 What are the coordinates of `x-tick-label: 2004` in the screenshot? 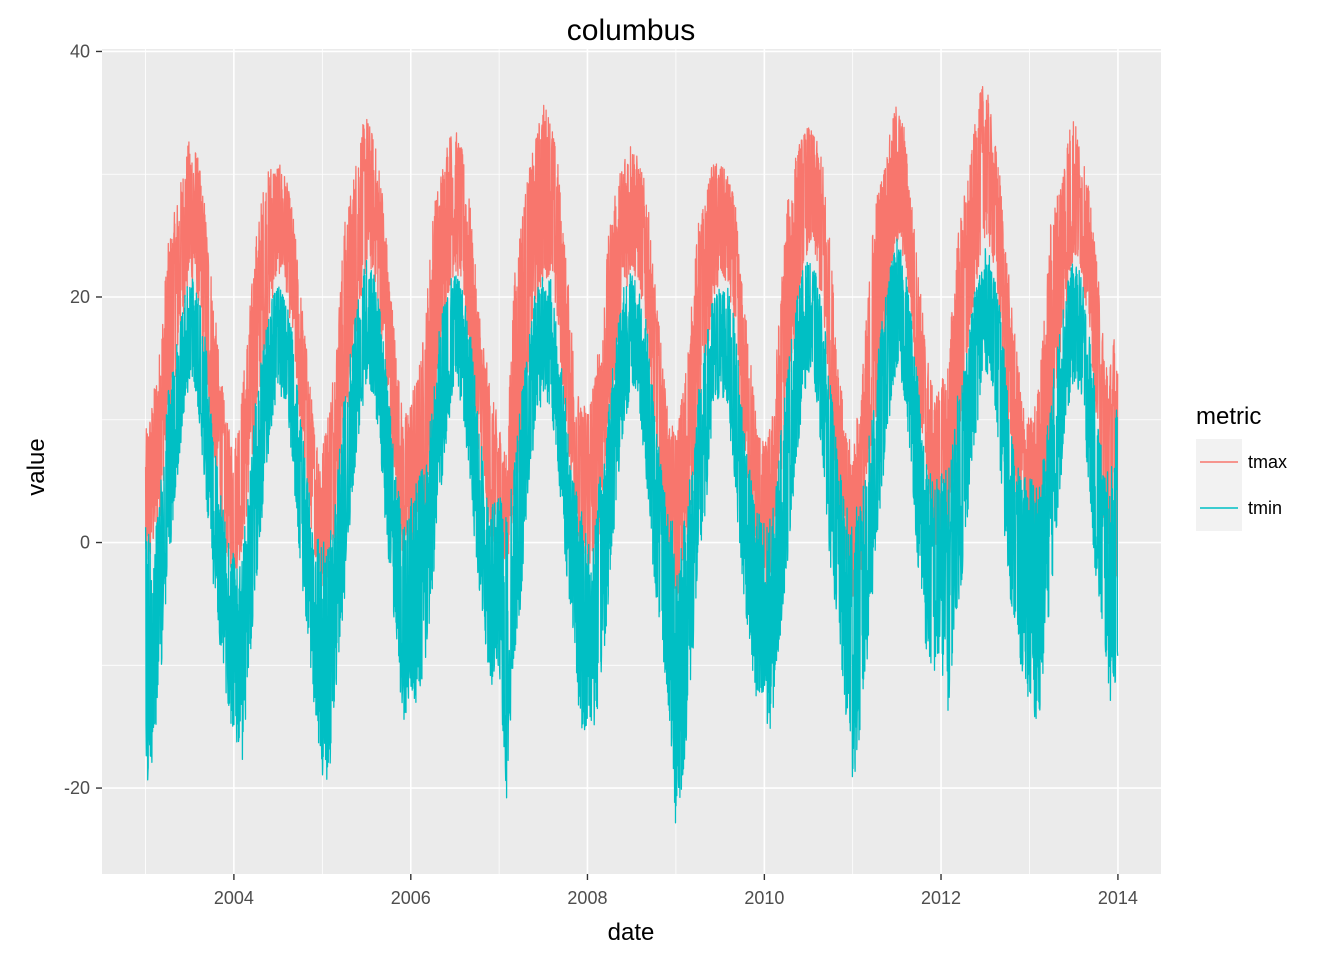 It's located at (234, 898).